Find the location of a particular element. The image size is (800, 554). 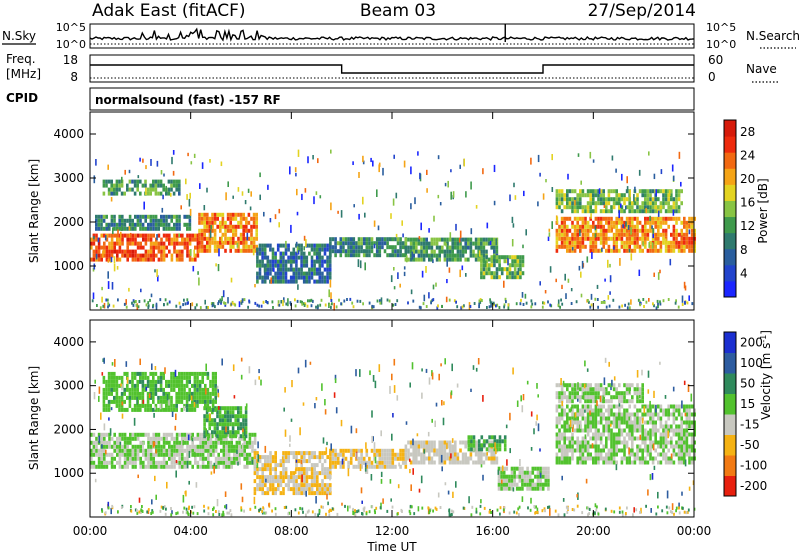

noise-right-tick-top: 10^5 is located at coordinates (721, 27).